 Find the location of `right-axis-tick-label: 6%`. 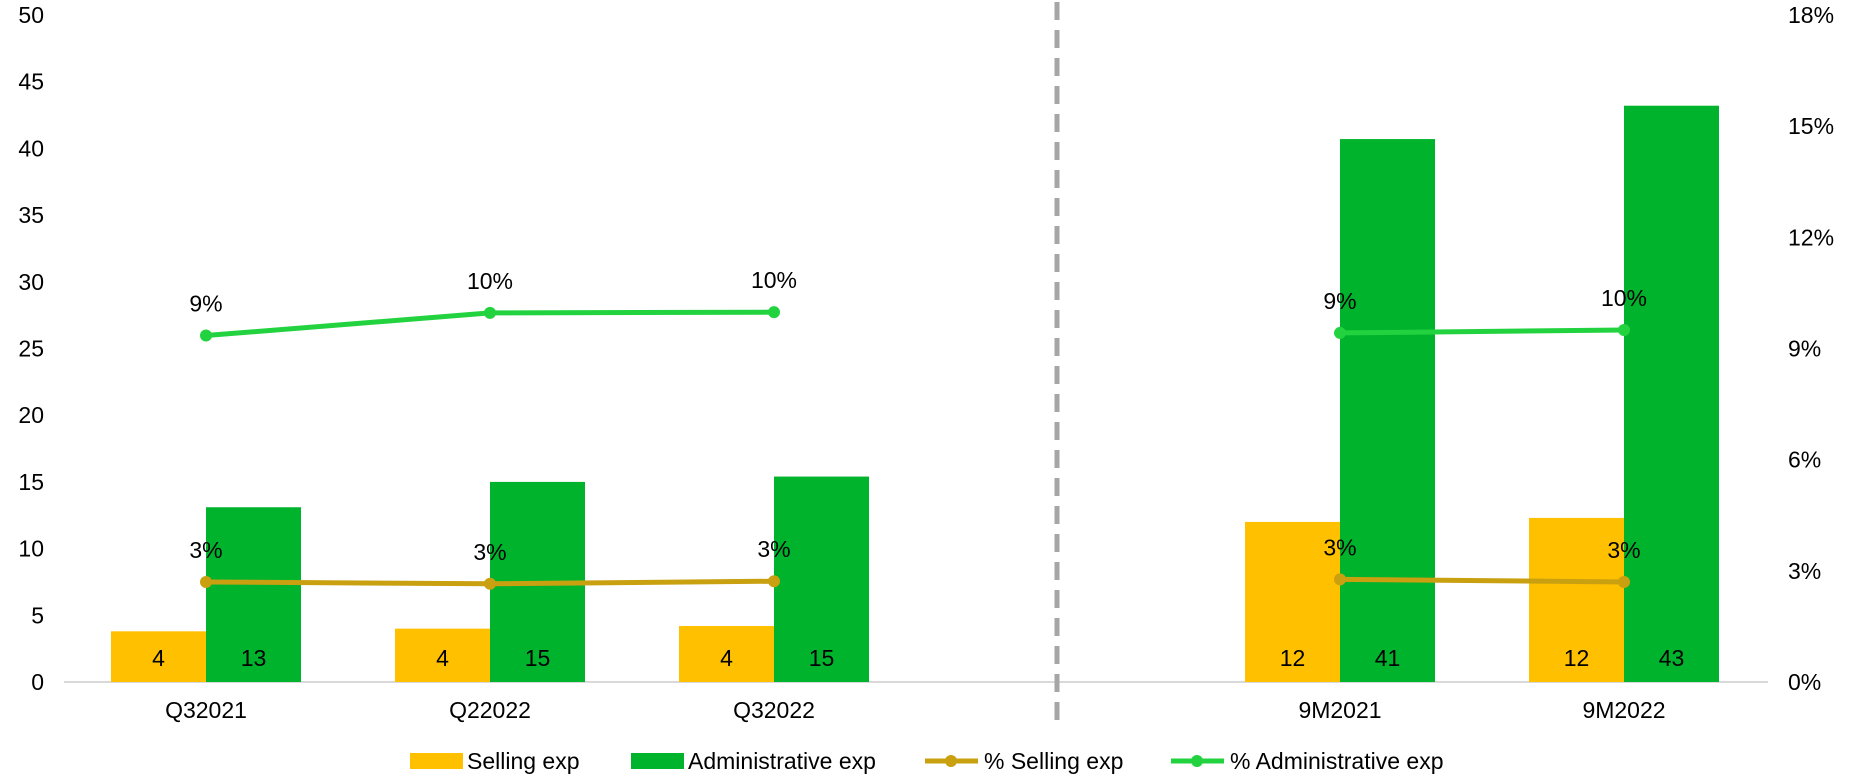

right-axis-tick-label: 6% is located at coordinates (1804, 460).